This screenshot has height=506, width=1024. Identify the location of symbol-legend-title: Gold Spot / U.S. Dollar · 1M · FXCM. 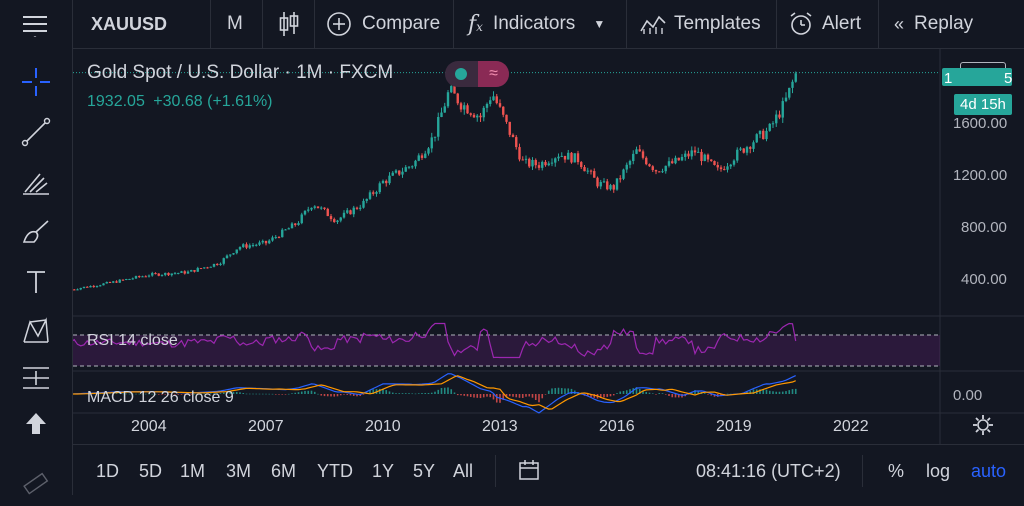
(240, 72).